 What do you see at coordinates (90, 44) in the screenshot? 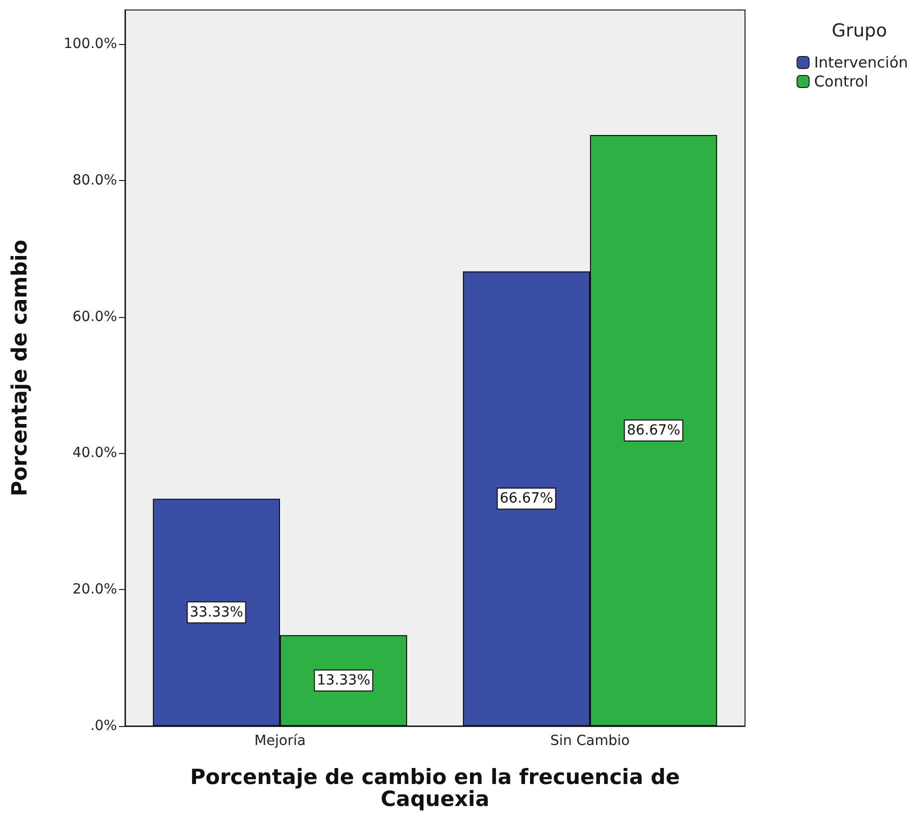
I see `y-tick-label: 100.0%` at bounding box center [90, 44].